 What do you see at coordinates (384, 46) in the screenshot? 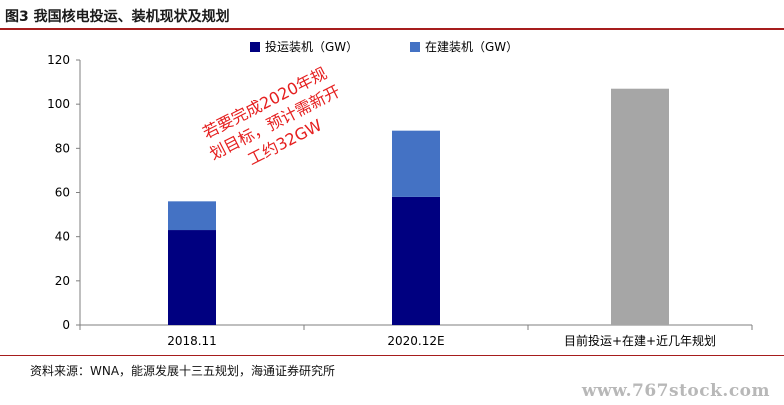
I see `legend: 投运装机（GW） 在建装机（GW）` at bounding box center [384, 46].